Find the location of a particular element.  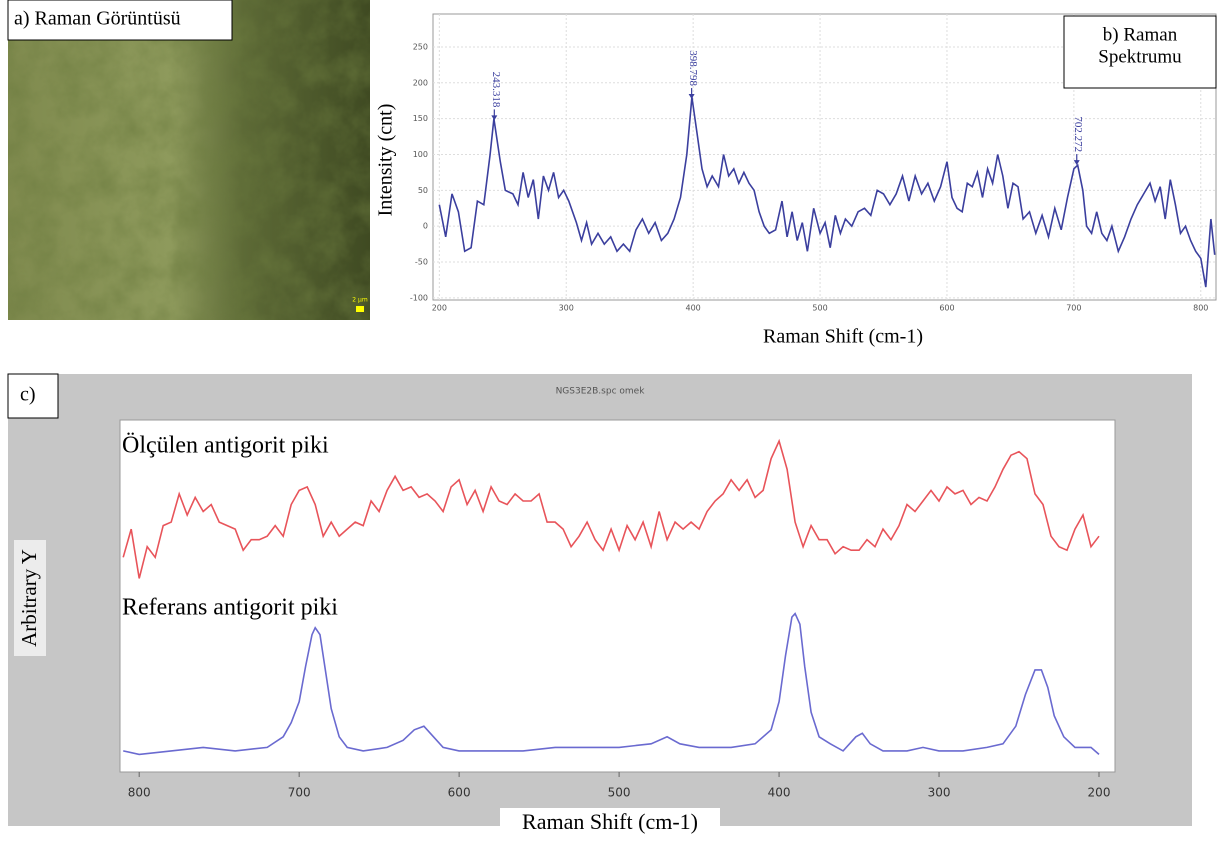

micrograph-texture is located at coordinates (189, 160).